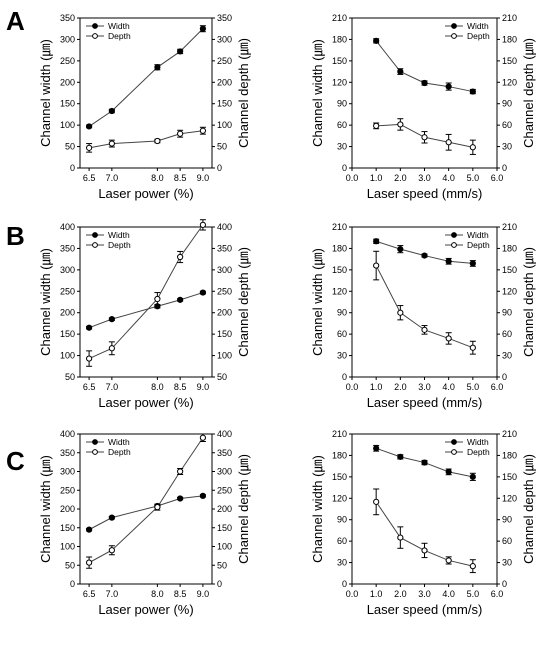  What do you see at coordinates (67, 490) in the screenshot?
I see `y-tick-label: 250` at bounding box center [67, 490].